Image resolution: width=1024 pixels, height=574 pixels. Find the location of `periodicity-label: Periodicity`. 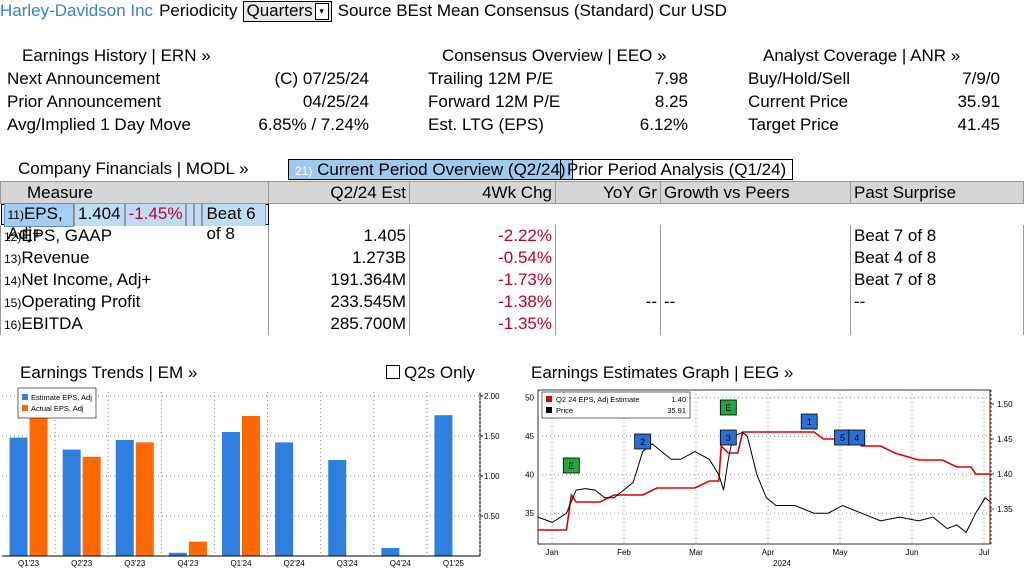

periodicity-label: Periodicity is located at coordinates (198, 10).